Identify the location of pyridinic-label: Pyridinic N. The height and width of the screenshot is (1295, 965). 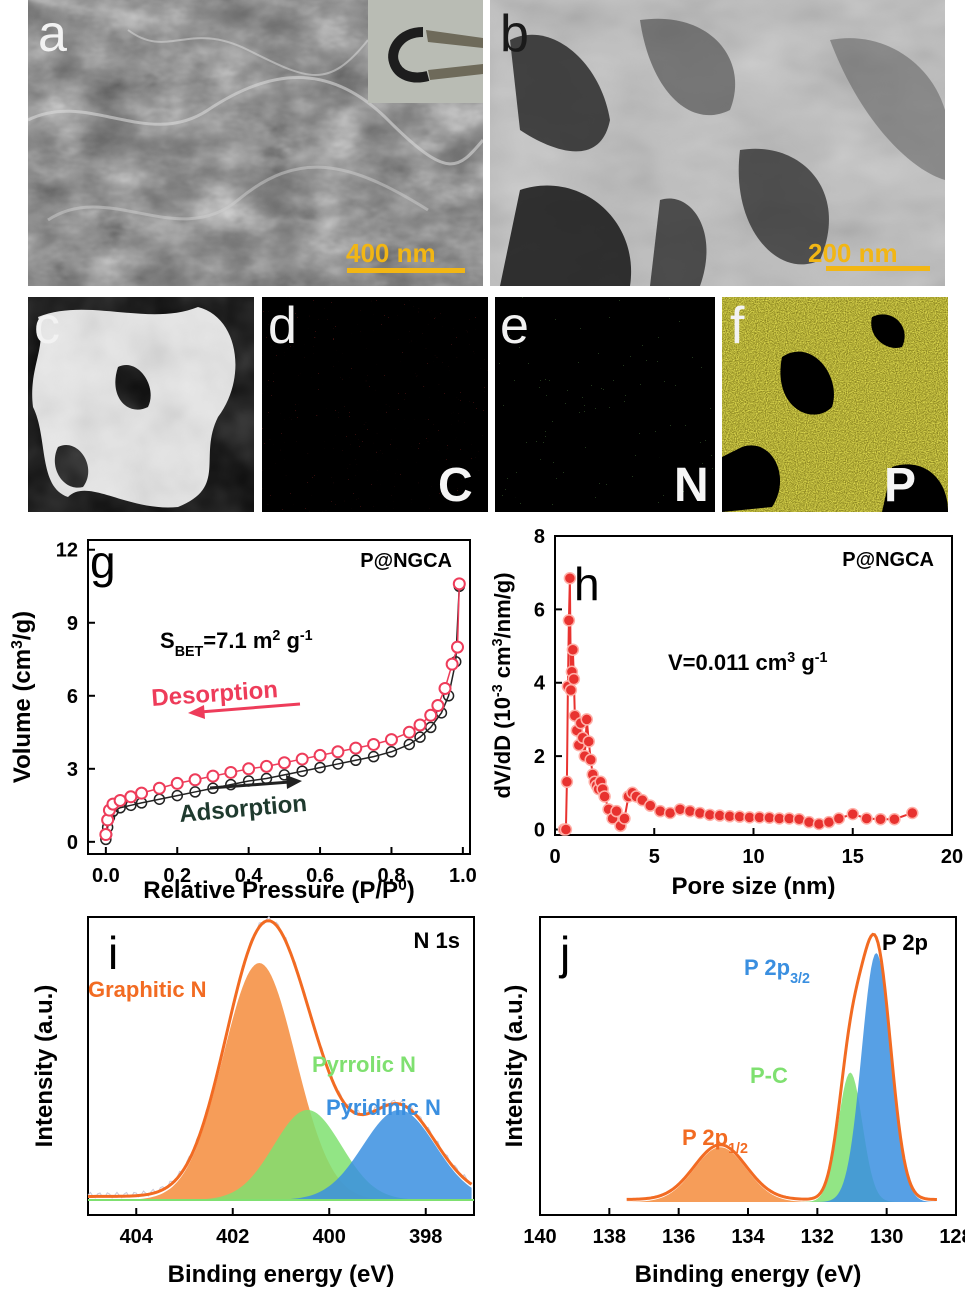
(383, 1107).